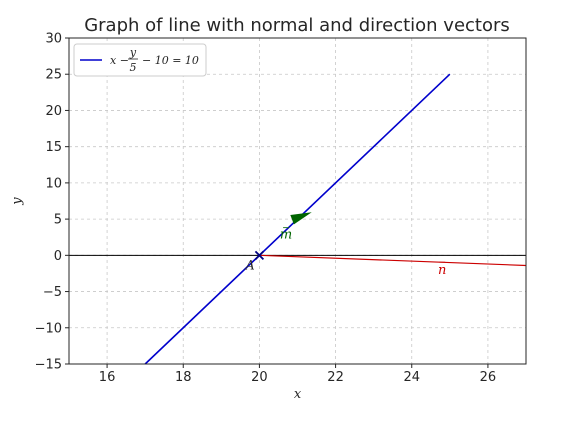 The image size is (588, 422). Describe the element at coordinates (183, 377) in the screenshot. I see `x-tick-label: 18` at that location.